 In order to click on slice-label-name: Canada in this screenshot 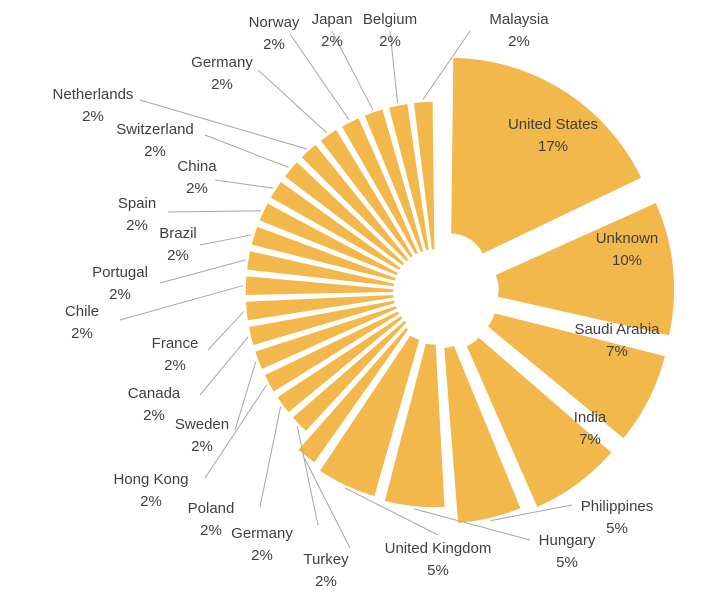, I will do `click(154, 393)`.